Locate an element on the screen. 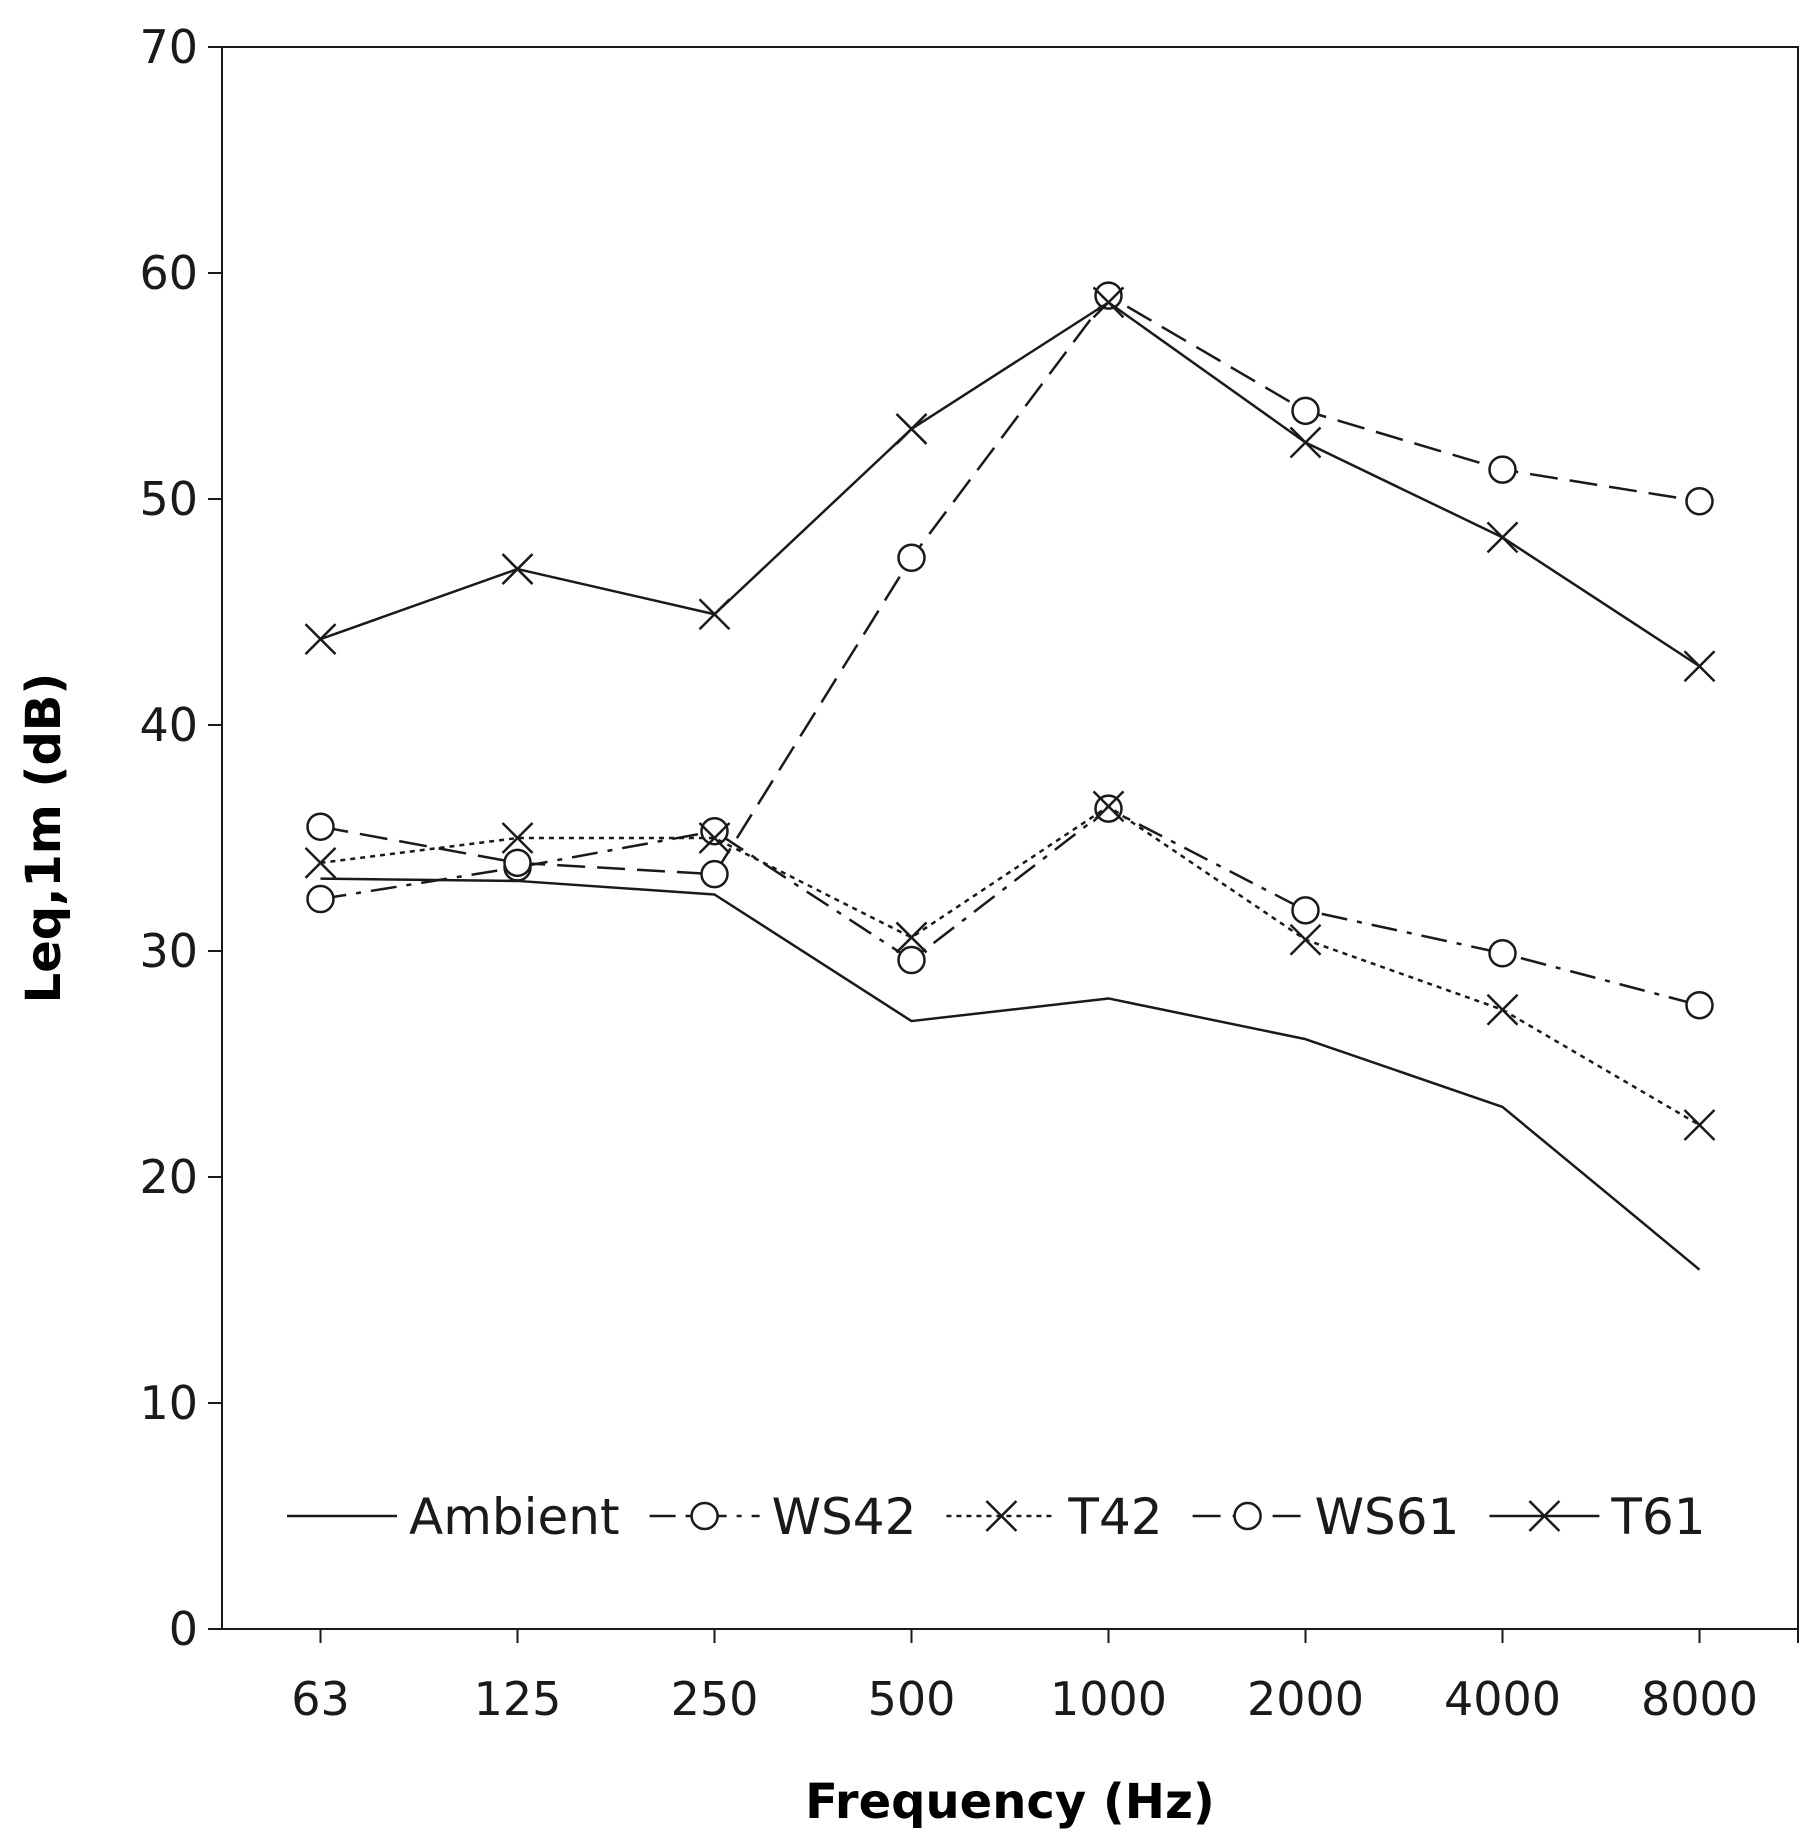  legend-item-ambient: Ambient is located at coordinates (453, 1517).